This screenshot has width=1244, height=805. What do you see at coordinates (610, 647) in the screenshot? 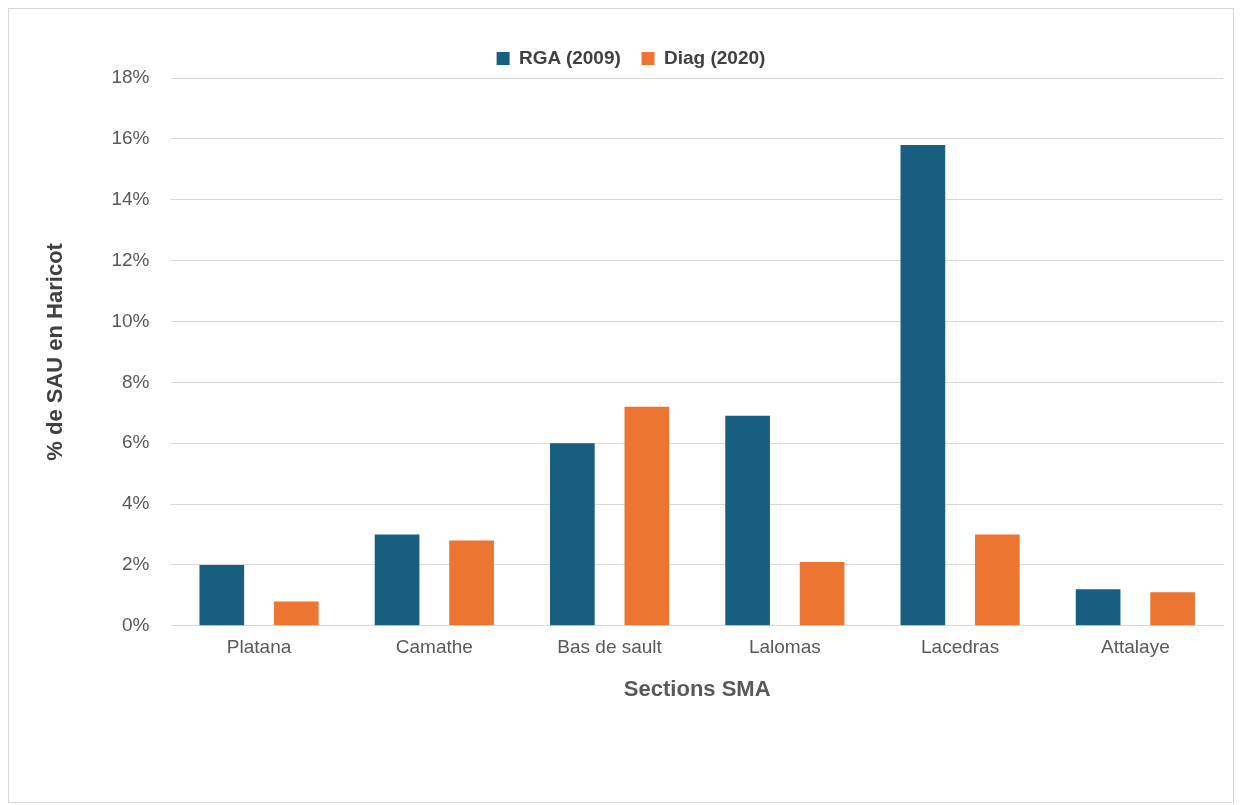
I see `x-tick-label: Bas de sault` at bounding box center [610, 647].